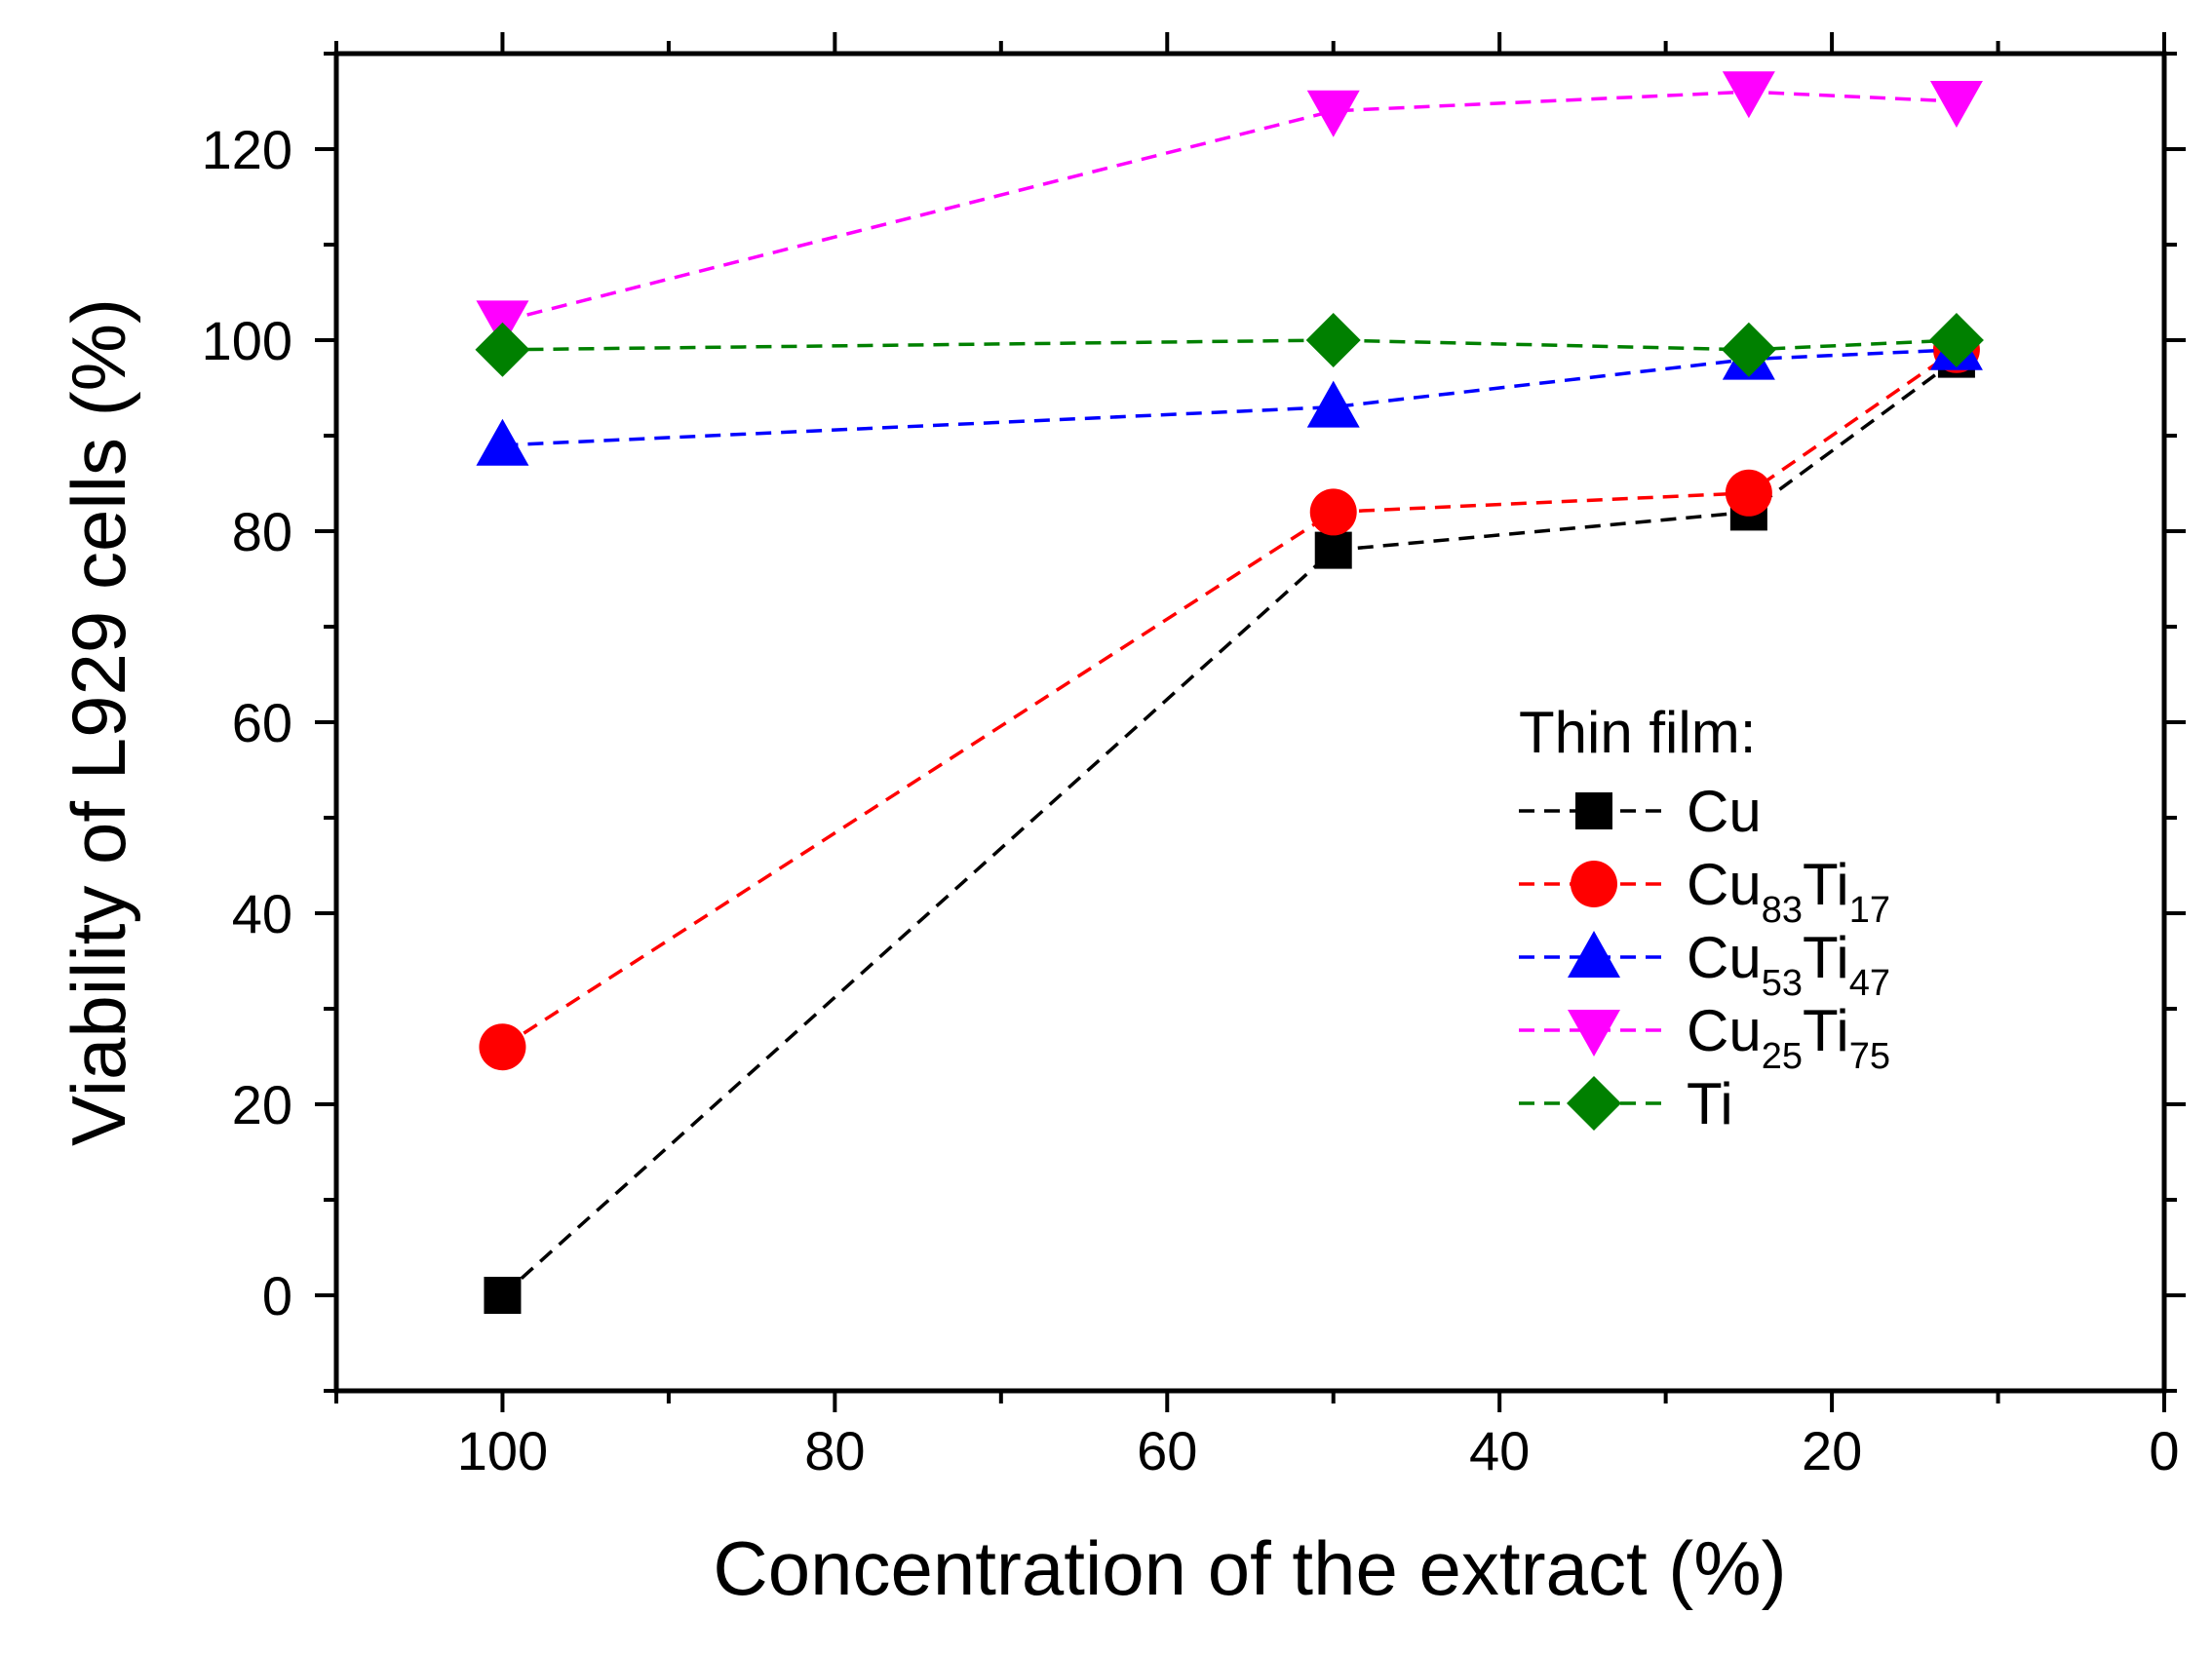 This screenshot has height=1653, width=2212. What do you see at coordinates (1637, 732) in the screenshot?
I see `legend-title: Thin film:` at bounding box center [1637, 732].